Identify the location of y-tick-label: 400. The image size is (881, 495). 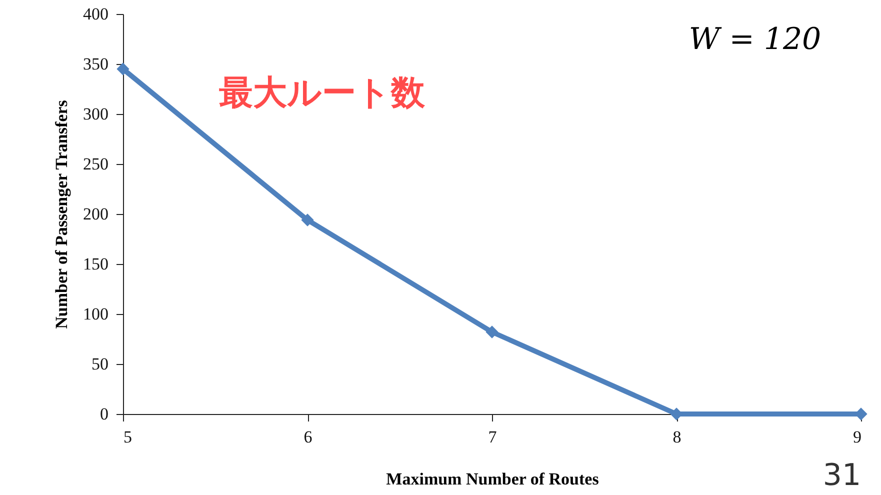
(95, 14).